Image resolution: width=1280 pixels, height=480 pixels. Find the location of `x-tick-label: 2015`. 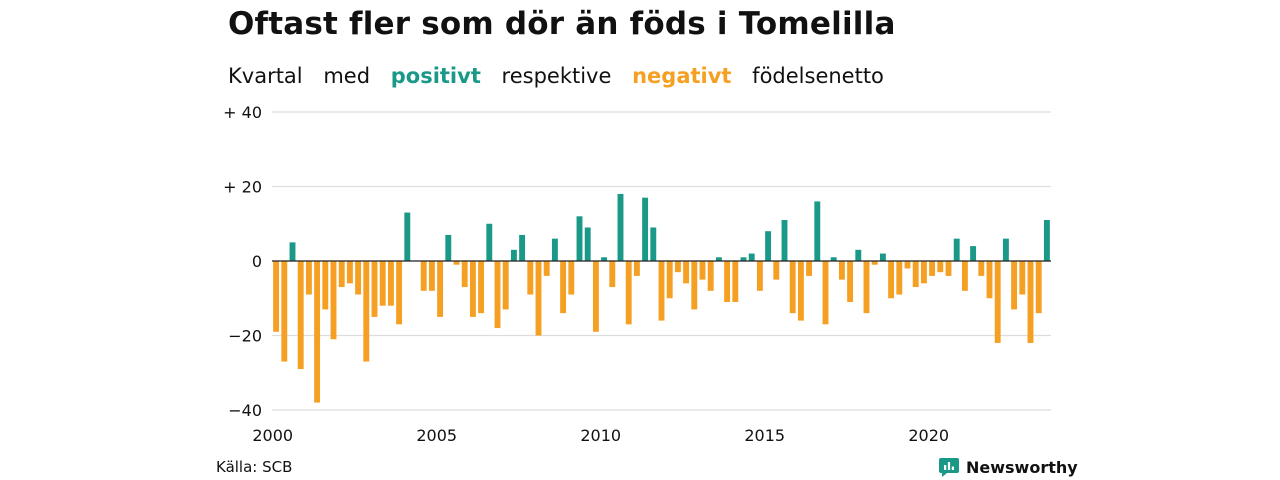

x-tick-label: 2015 is located at coordinates (764, 435).